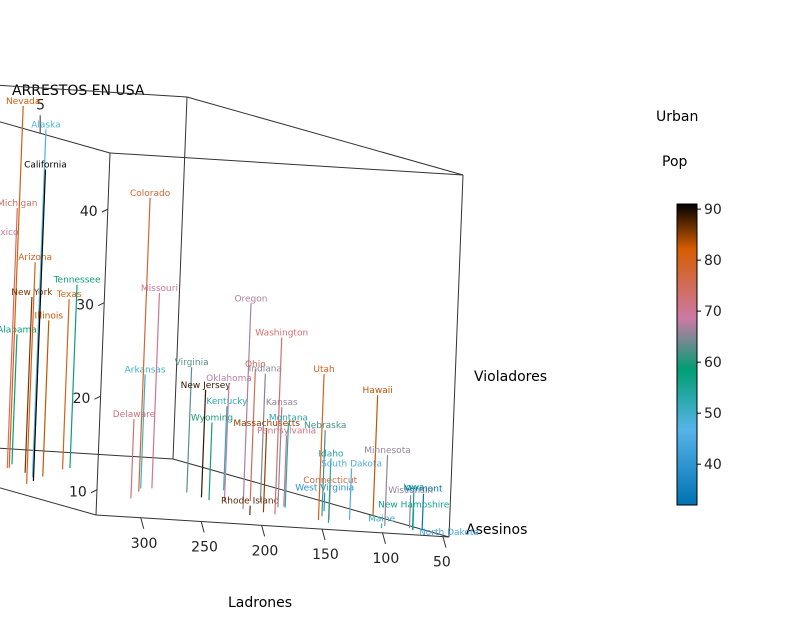 This screenshot has width=790, height=618. Describe the element at coordinates (281, 334) in the screenshot. I see `point-label: Washington` at that location.